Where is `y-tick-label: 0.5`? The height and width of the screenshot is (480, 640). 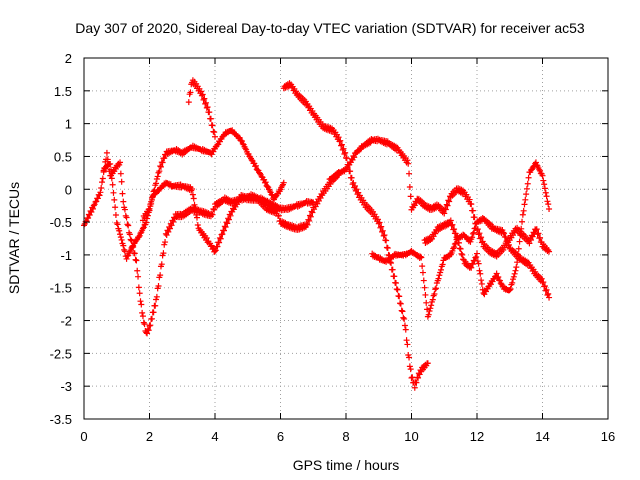 y-tick-label: 0.5 is located at coordinates (63, 156).